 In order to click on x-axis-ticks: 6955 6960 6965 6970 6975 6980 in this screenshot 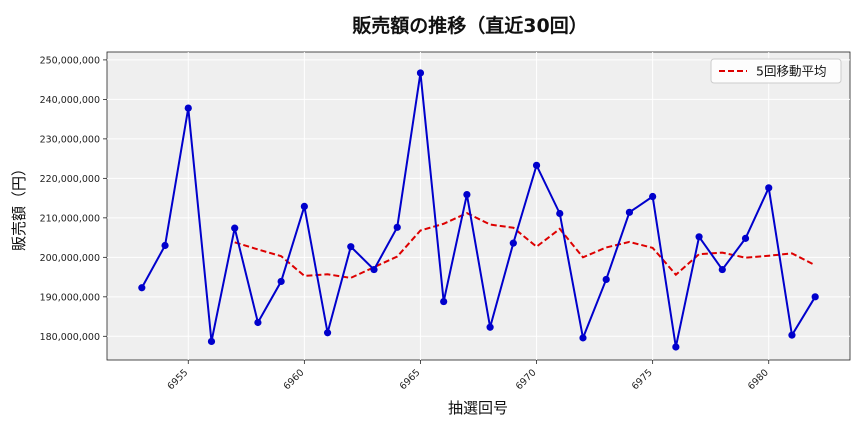, I will do `click(468, 376)`.